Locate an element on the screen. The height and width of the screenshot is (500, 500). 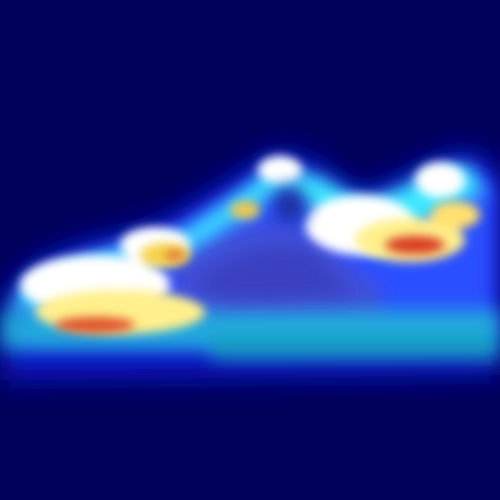
dark-interior is located at coordinates (270, 243).